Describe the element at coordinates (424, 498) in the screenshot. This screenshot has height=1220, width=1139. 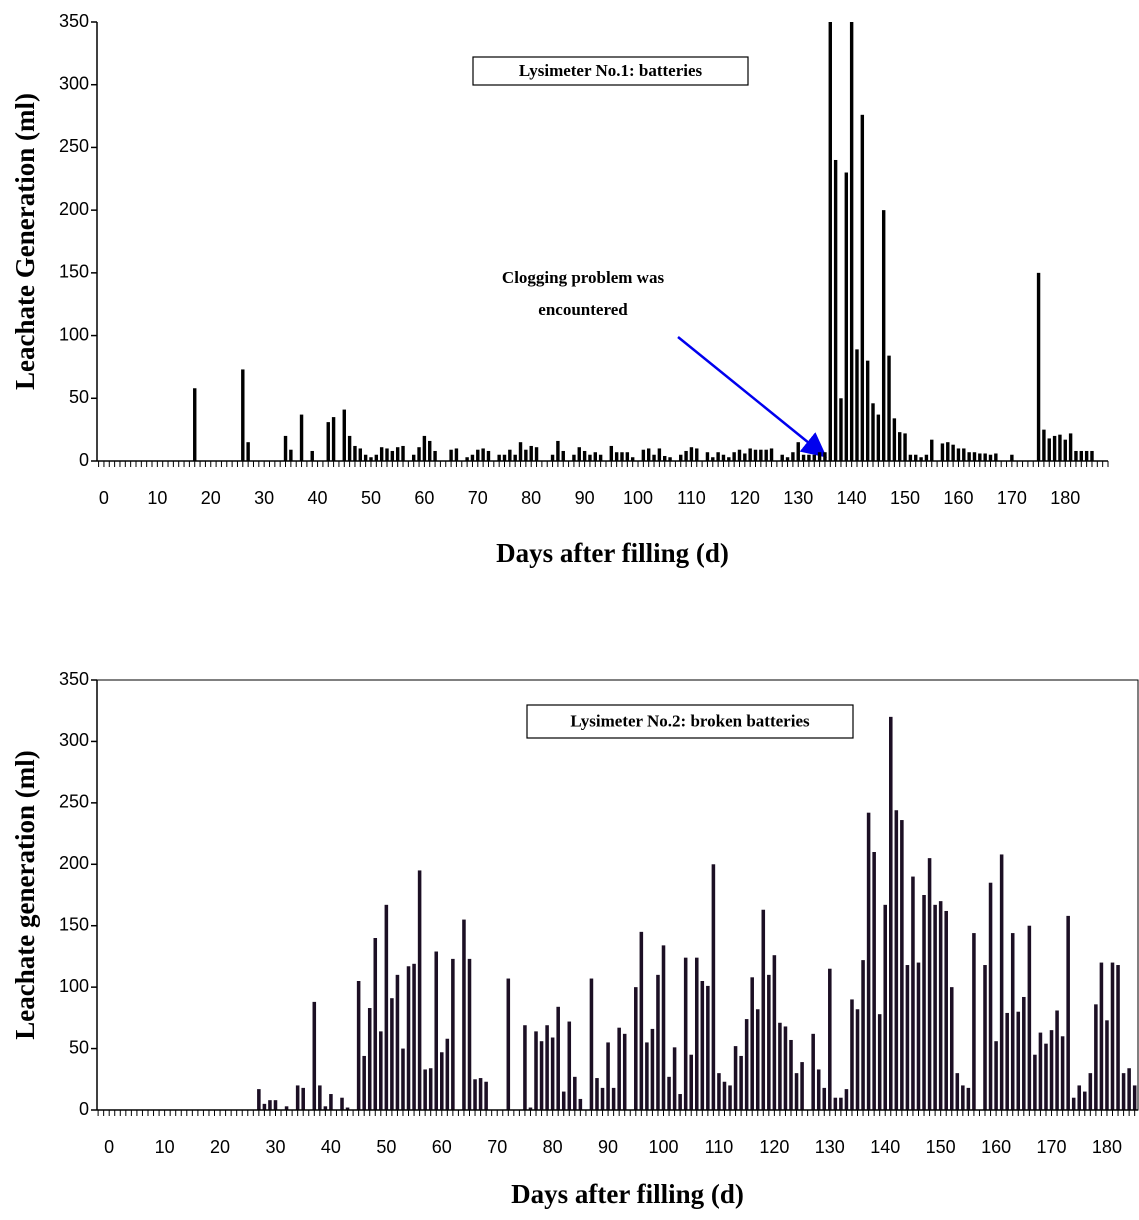
I see `x-tick-label: 60` at that location.